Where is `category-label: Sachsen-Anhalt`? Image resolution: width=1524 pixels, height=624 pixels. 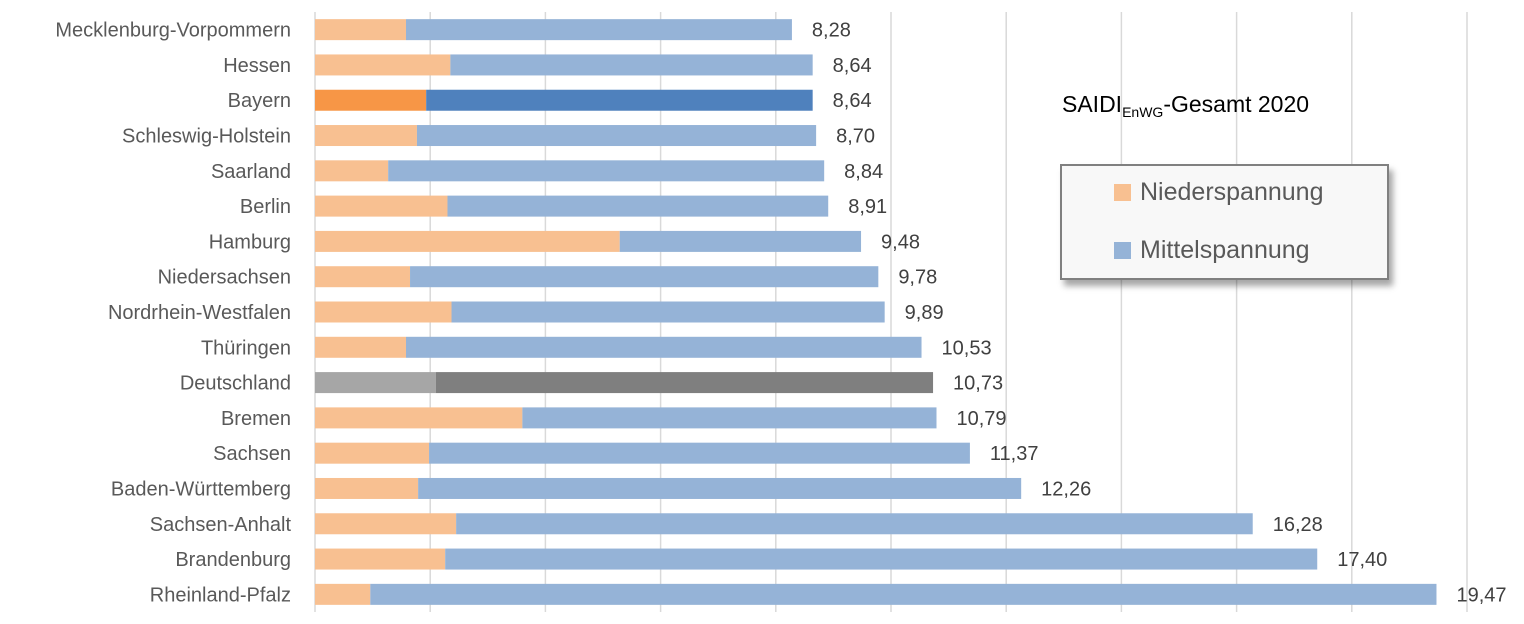
category-label: Sachsen-Anhalt is located at coordinates (221, 525).